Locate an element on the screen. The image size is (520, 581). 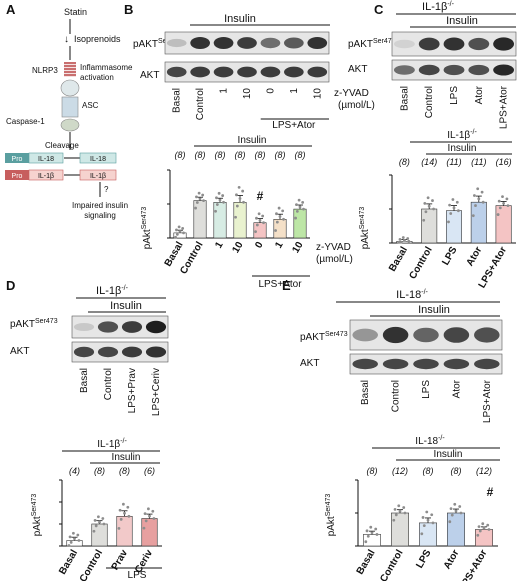
caspase-label: Caspase-1 is located at coordinates (25, 121).